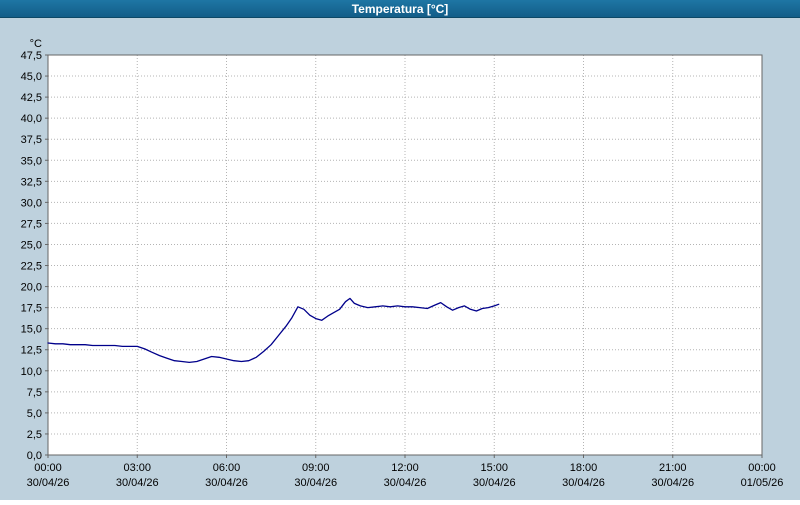  I want to click on y-tick-label: 22,5, so click(31, 267).